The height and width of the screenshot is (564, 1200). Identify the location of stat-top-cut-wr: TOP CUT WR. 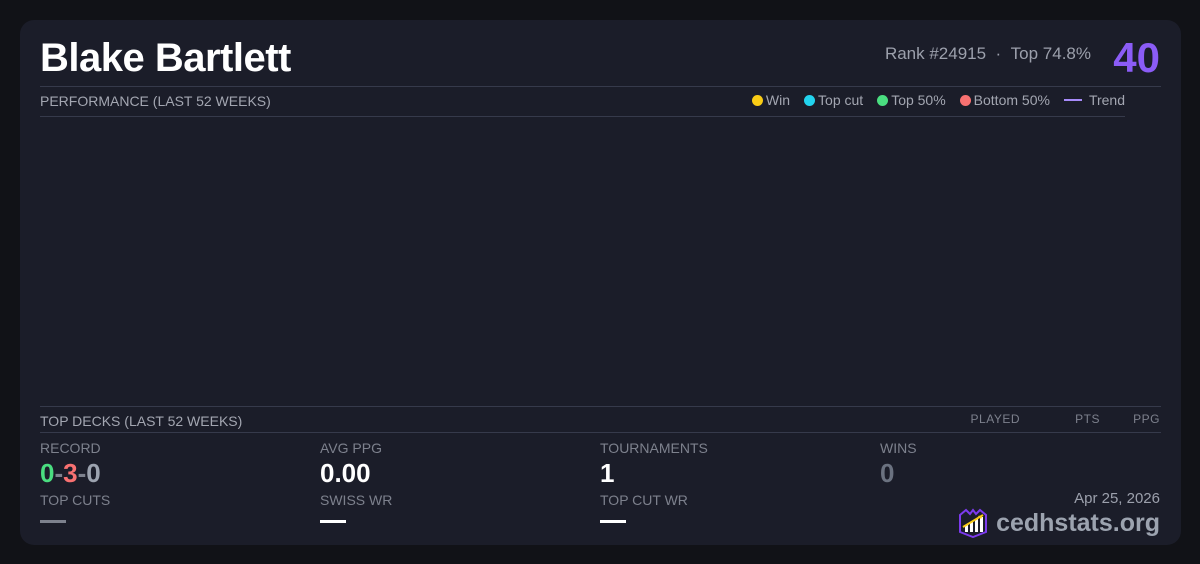
(644, 507).